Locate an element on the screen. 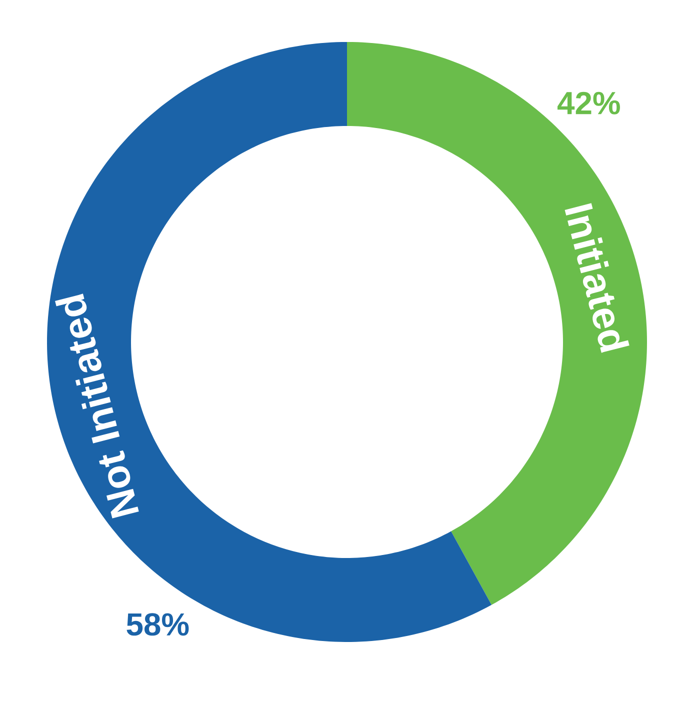 This screenshot has height=704, width=700. slice-label: Initiated is located at coordinates (597, 278).